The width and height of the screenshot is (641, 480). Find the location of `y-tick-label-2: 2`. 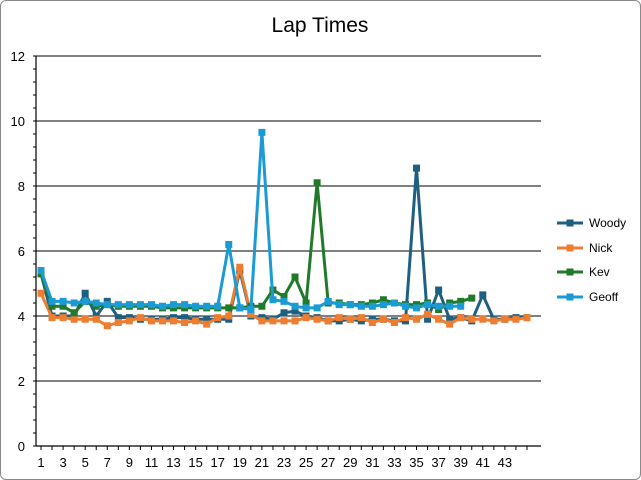

y-tick-label-2: 2 is located at coordinates (21, 381).